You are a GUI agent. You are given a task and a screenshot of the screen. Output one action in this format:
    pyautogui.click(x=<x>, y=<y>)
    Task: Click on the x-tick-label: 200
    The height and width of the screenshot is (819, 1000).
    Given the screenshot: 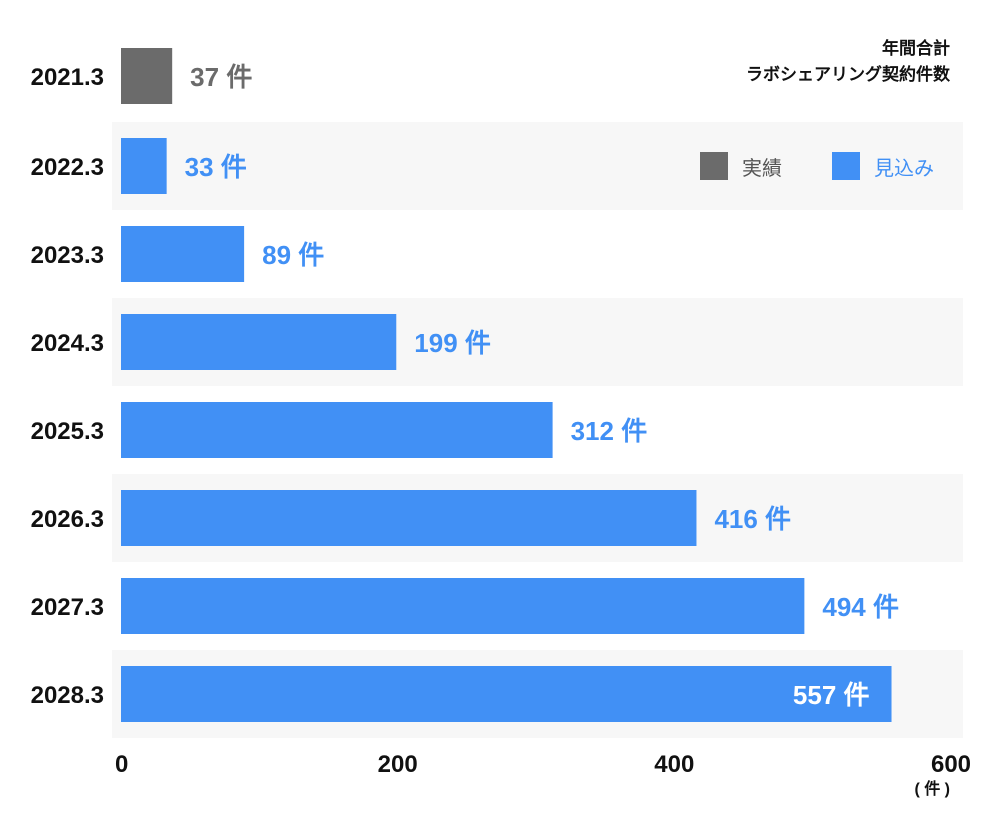 What is the action you would take?
    pyautogui.click(x=398, y=764)
    